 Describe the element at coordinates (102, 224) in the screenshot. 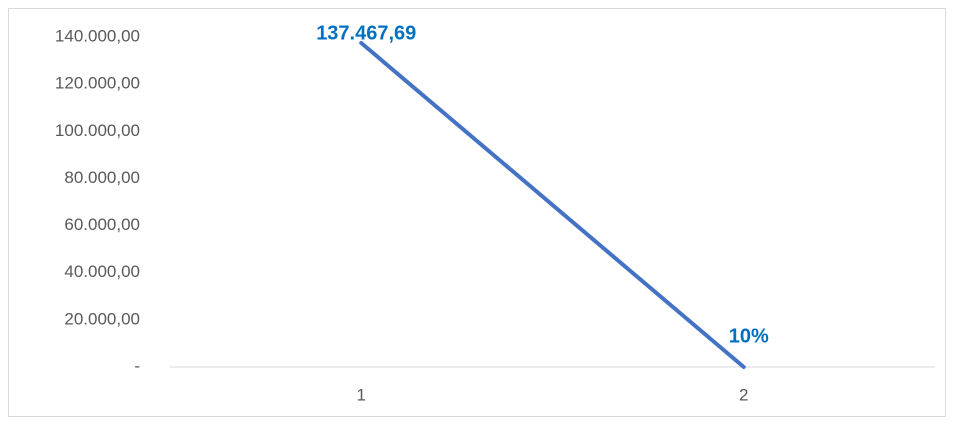

I see `y-tick-label: 60.000,00` at that location.